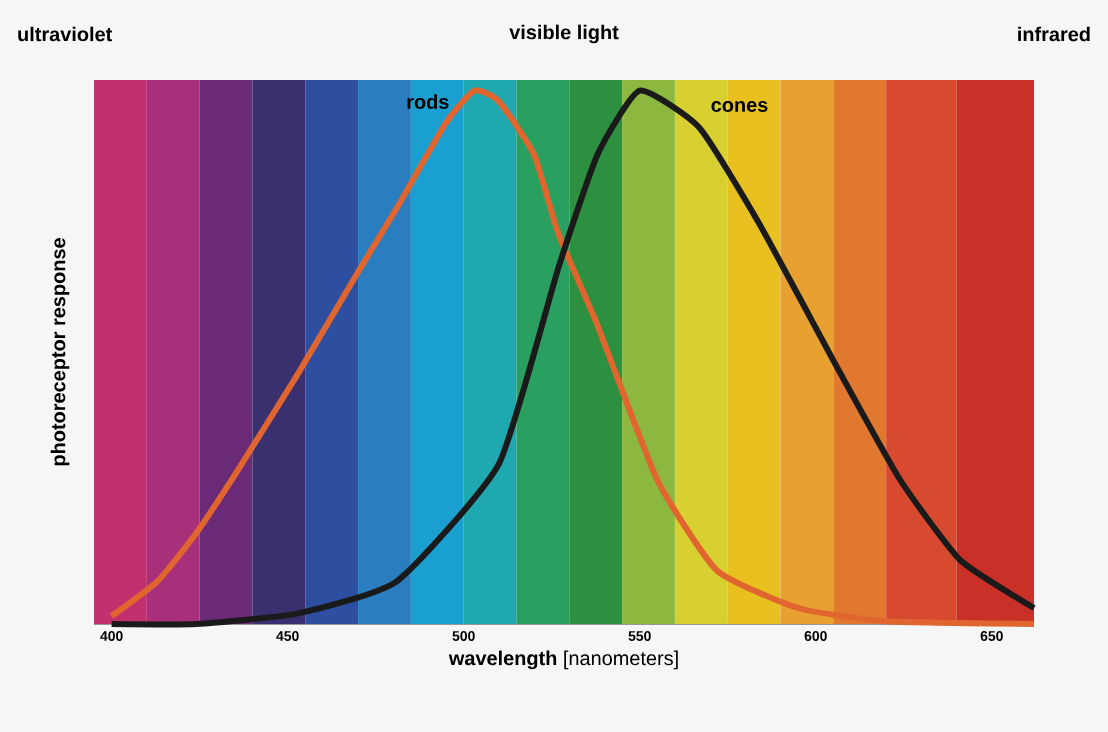 This screenshot has width=1108, height=732. Describe the element at coordinates (65, 34) in the screenshot. I see `text: ultraviolet` at that location.